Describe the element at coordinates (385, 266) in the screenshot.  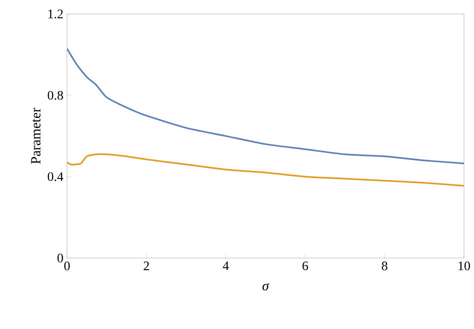
I see `x-tick-label: 8` at that location.